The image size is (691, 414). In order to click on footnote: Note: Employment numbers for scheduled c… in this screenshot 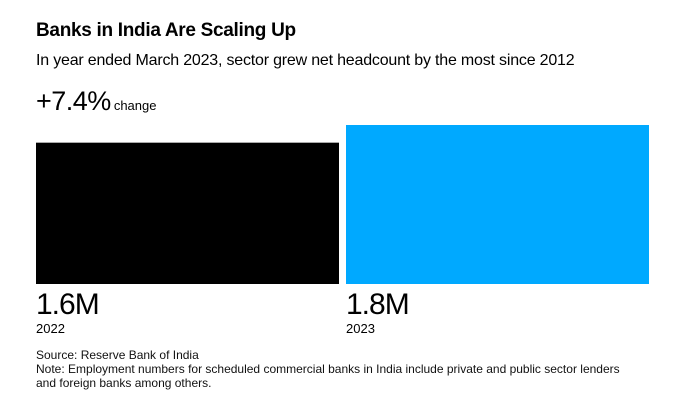, I will do `click(328, 376)`.